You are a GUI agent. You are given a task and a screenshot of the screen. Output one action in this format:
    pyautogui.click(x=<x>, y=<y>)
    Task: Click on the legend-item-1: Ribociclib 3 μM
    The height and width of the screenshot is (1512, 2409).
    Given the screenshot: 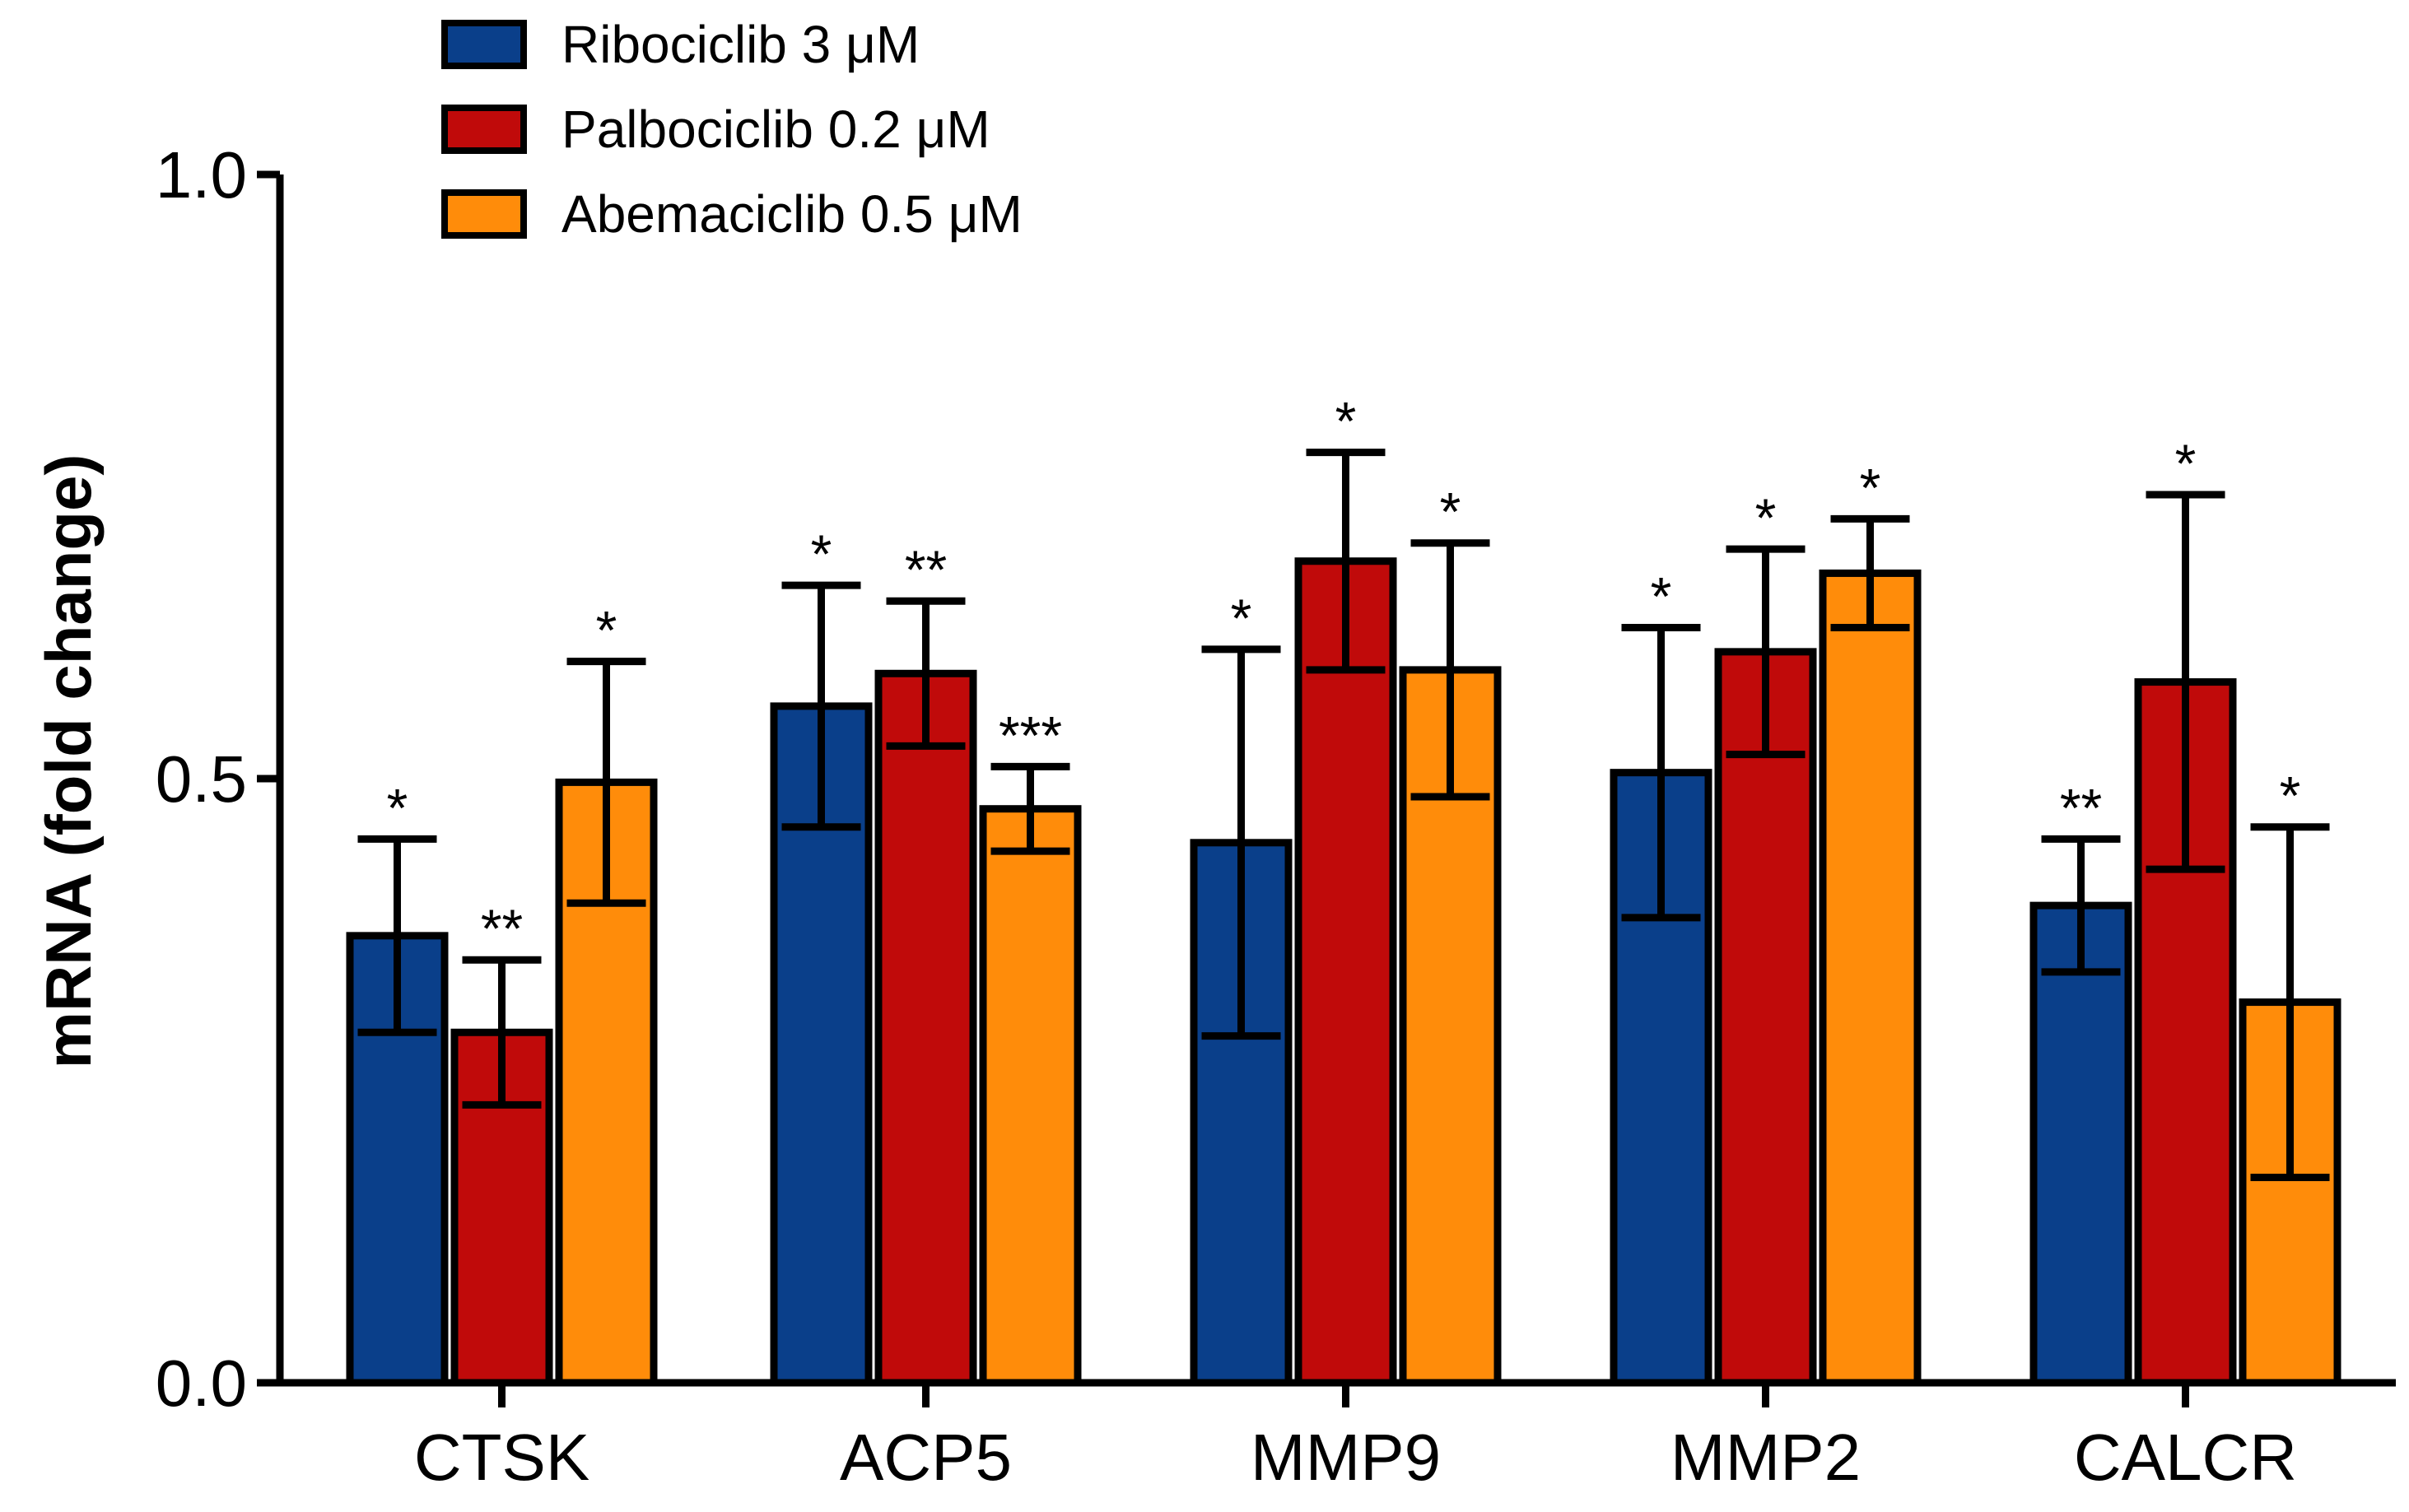 What is the action you would take?
    pyautogui.click(x=681, y=44)
    